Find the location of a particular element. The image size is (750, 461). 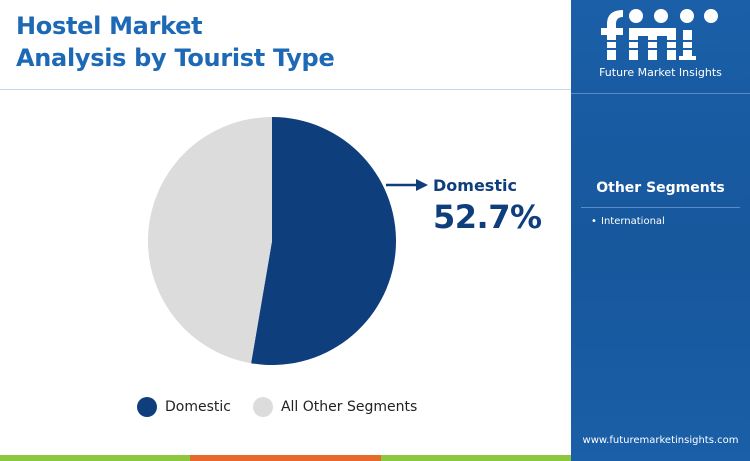

title-divider is located at coordinates (285, 89).